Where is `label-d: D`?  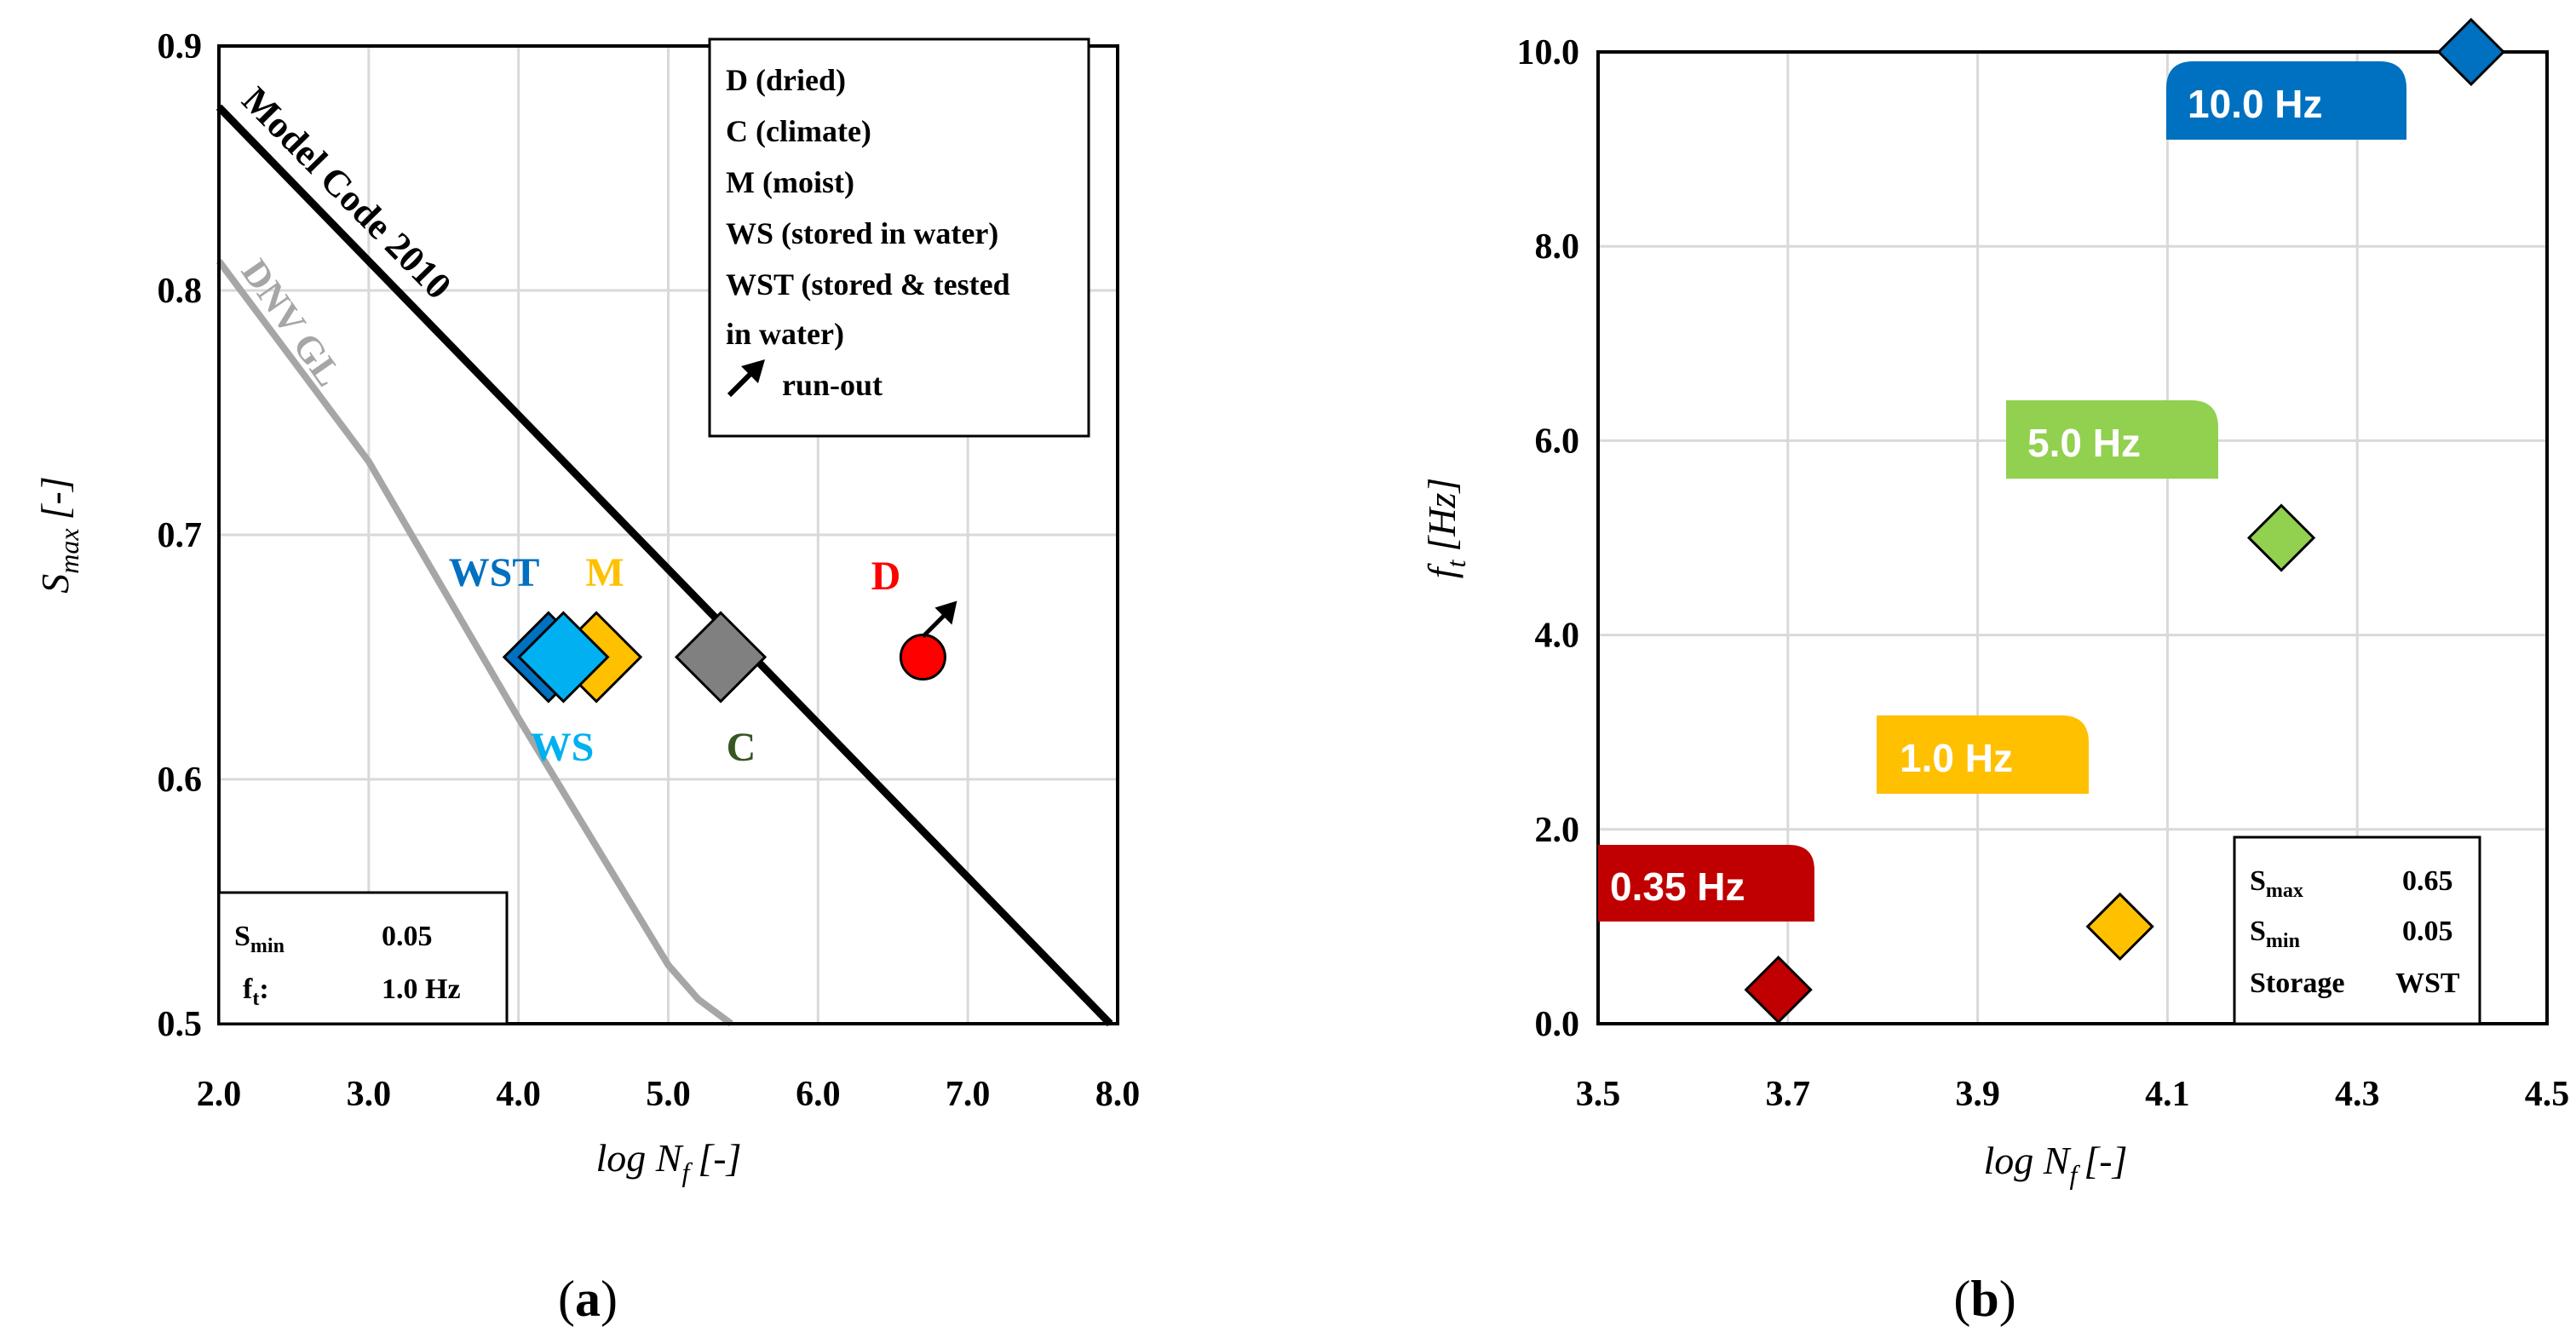
label-d: D is located at coordinates (886, 576).